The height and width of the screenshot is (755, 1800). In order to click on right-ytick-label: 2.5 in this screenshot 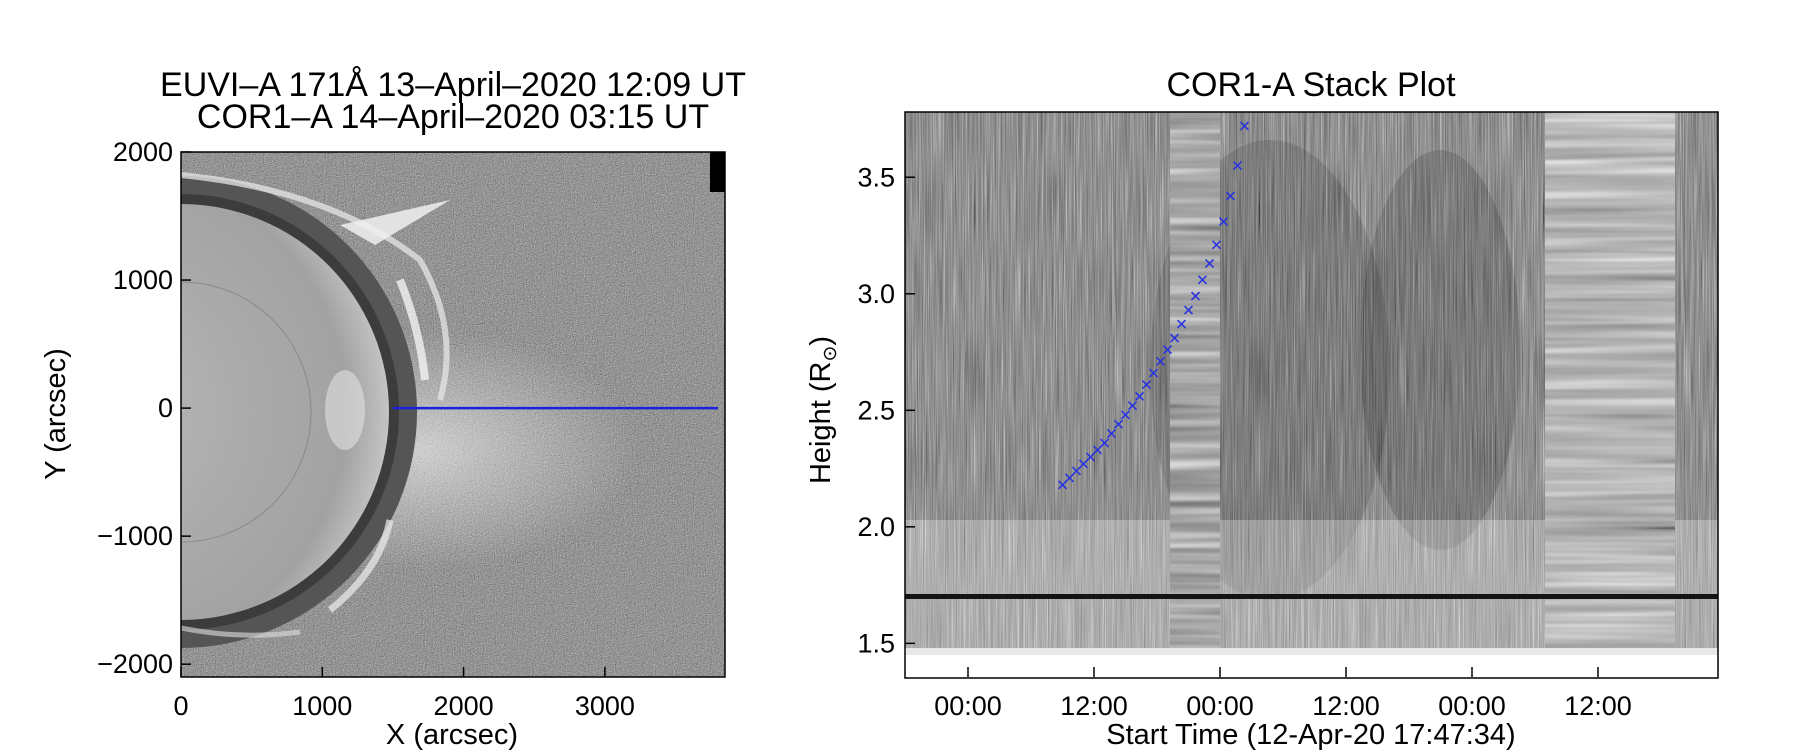, I will do `click(876, 410)`.